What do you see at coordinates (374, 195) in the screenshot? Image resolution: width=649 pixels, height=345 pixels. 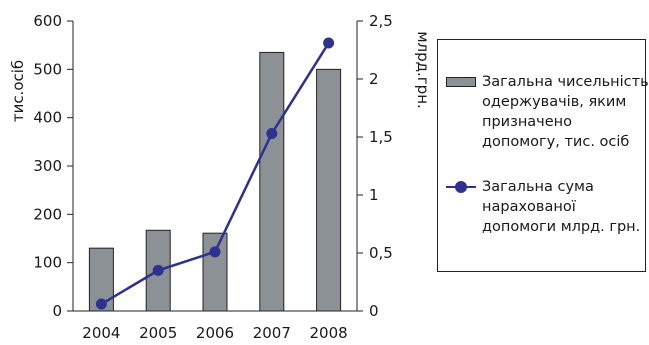 I see `right-tick-label: 1` at bounding box center [374, 195].